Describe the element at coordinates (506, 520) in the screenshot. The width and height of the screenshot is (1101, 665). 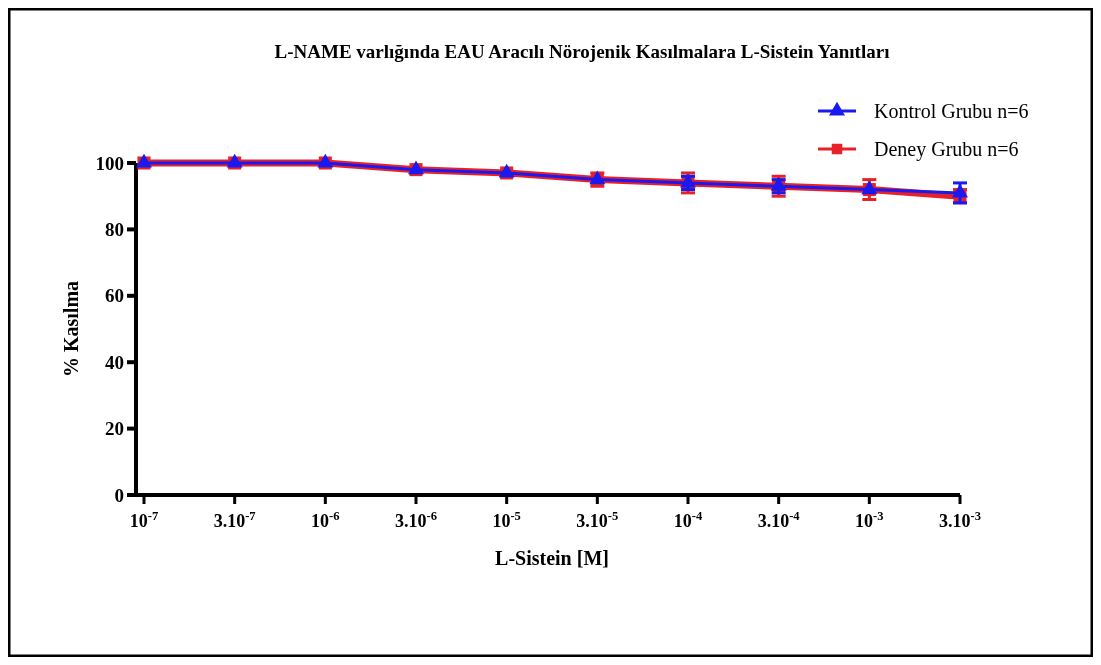
I see `x-tick-label: 10$^{-5}$` at that location.